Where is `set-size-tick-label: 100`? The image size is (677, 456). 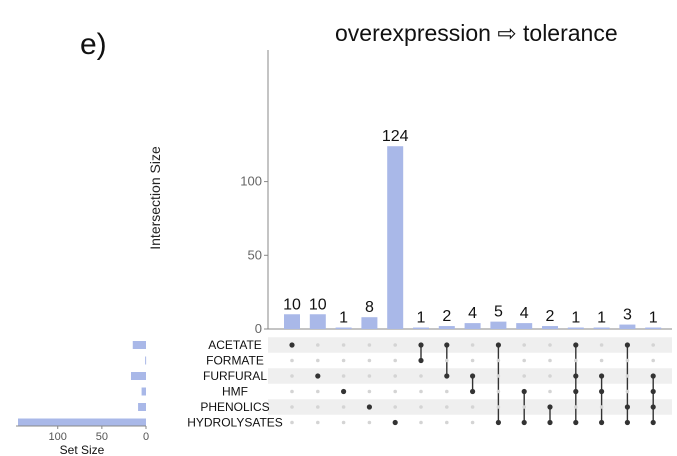 set-size-tick-label: 100 is located at coordinates (58, 437).